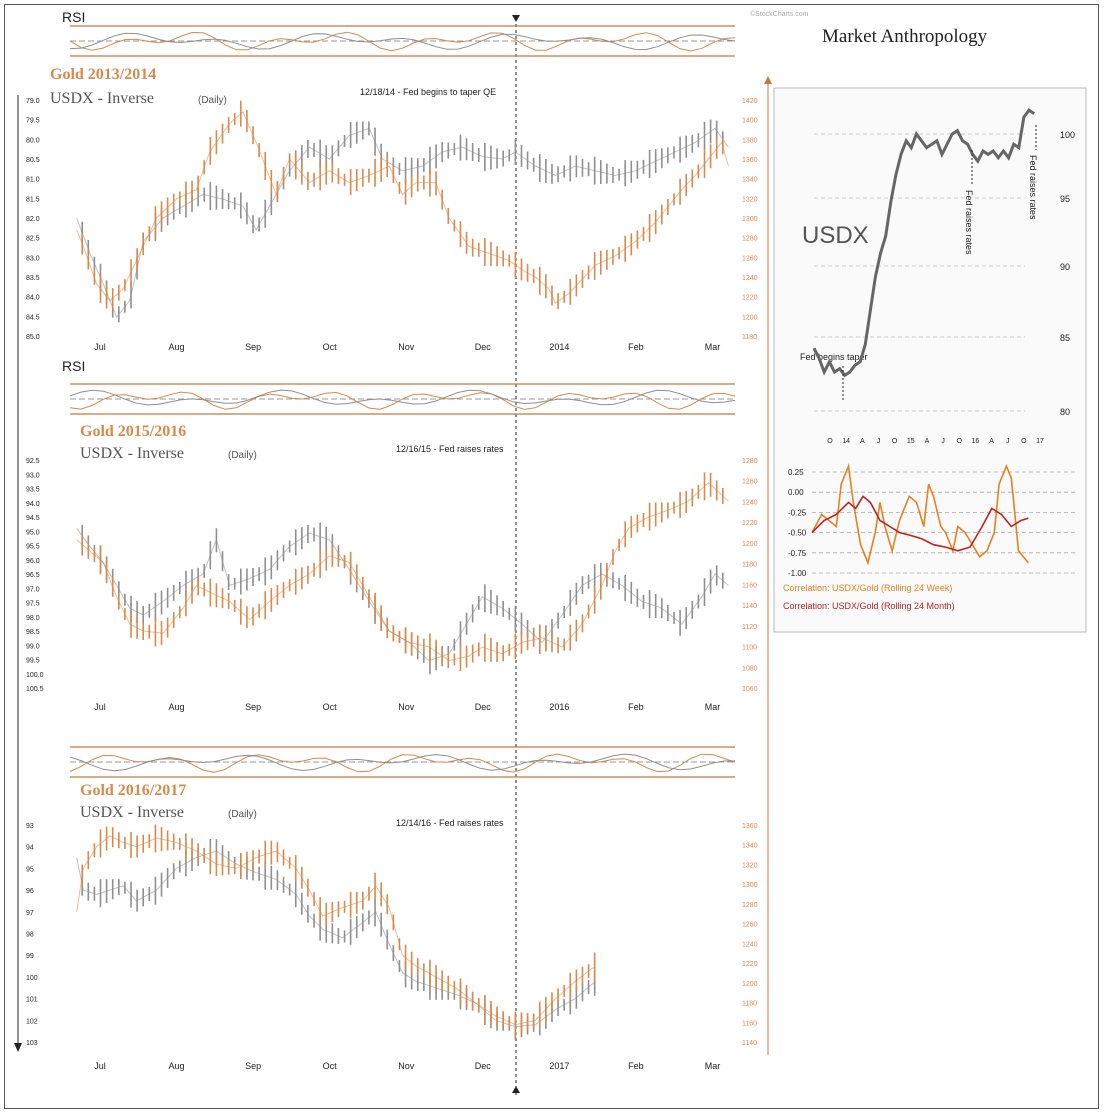  I want to click on panel3-title-daily: (Daily), so click(242, 814).